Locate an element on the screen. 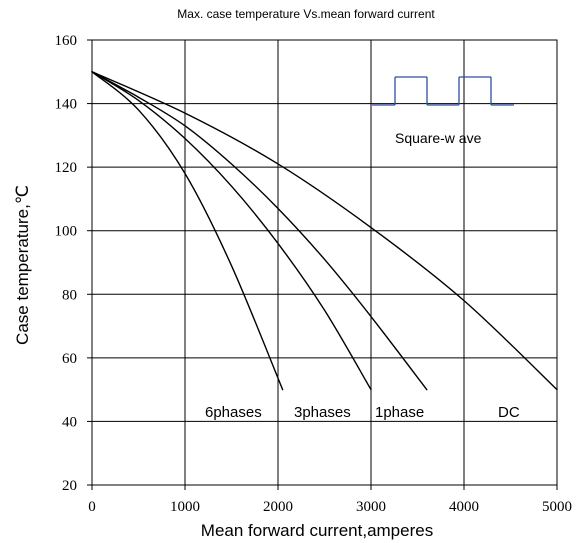 This screenshot has height=543, width=586. y-tick-label-80: 80 is located at coordinates (69, 295).